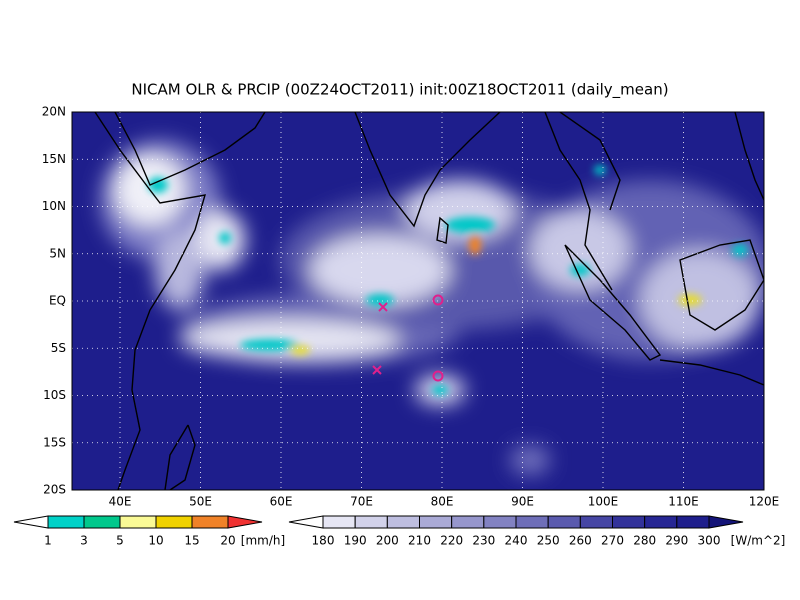 The height and width of the screenshot is (600, 800). I want to click on colorbar-label: 290, so click(676, 541).